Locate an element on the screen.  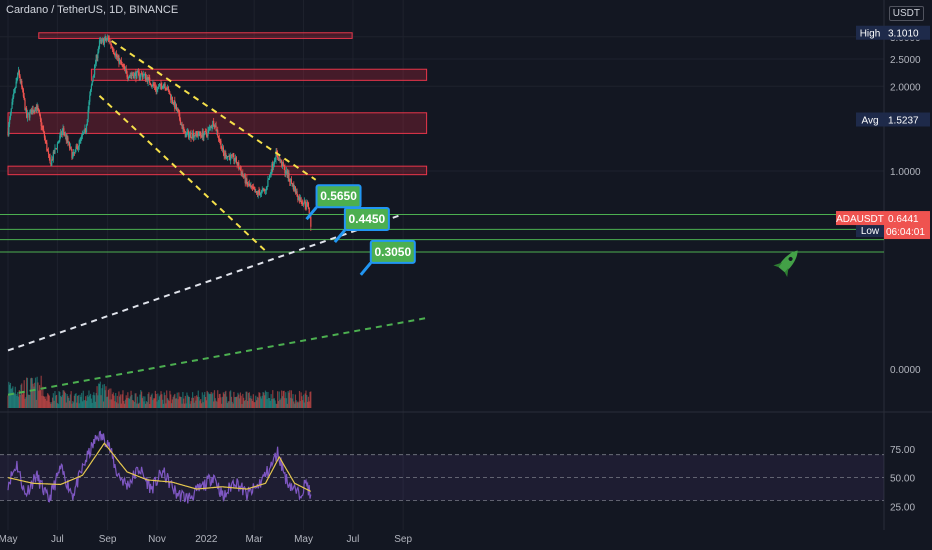
rsi-tick-label: 25.00 is located at coordinates (902, 507).